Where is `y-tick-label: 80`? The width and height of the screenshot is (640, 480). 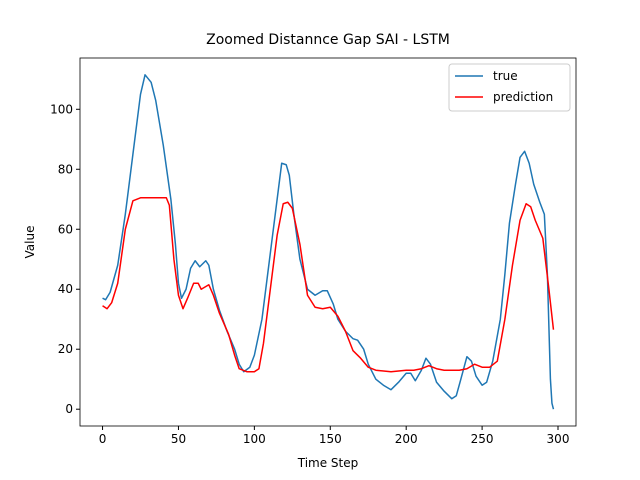 y-tick-label: 80 is located at coordinates (65, 169).